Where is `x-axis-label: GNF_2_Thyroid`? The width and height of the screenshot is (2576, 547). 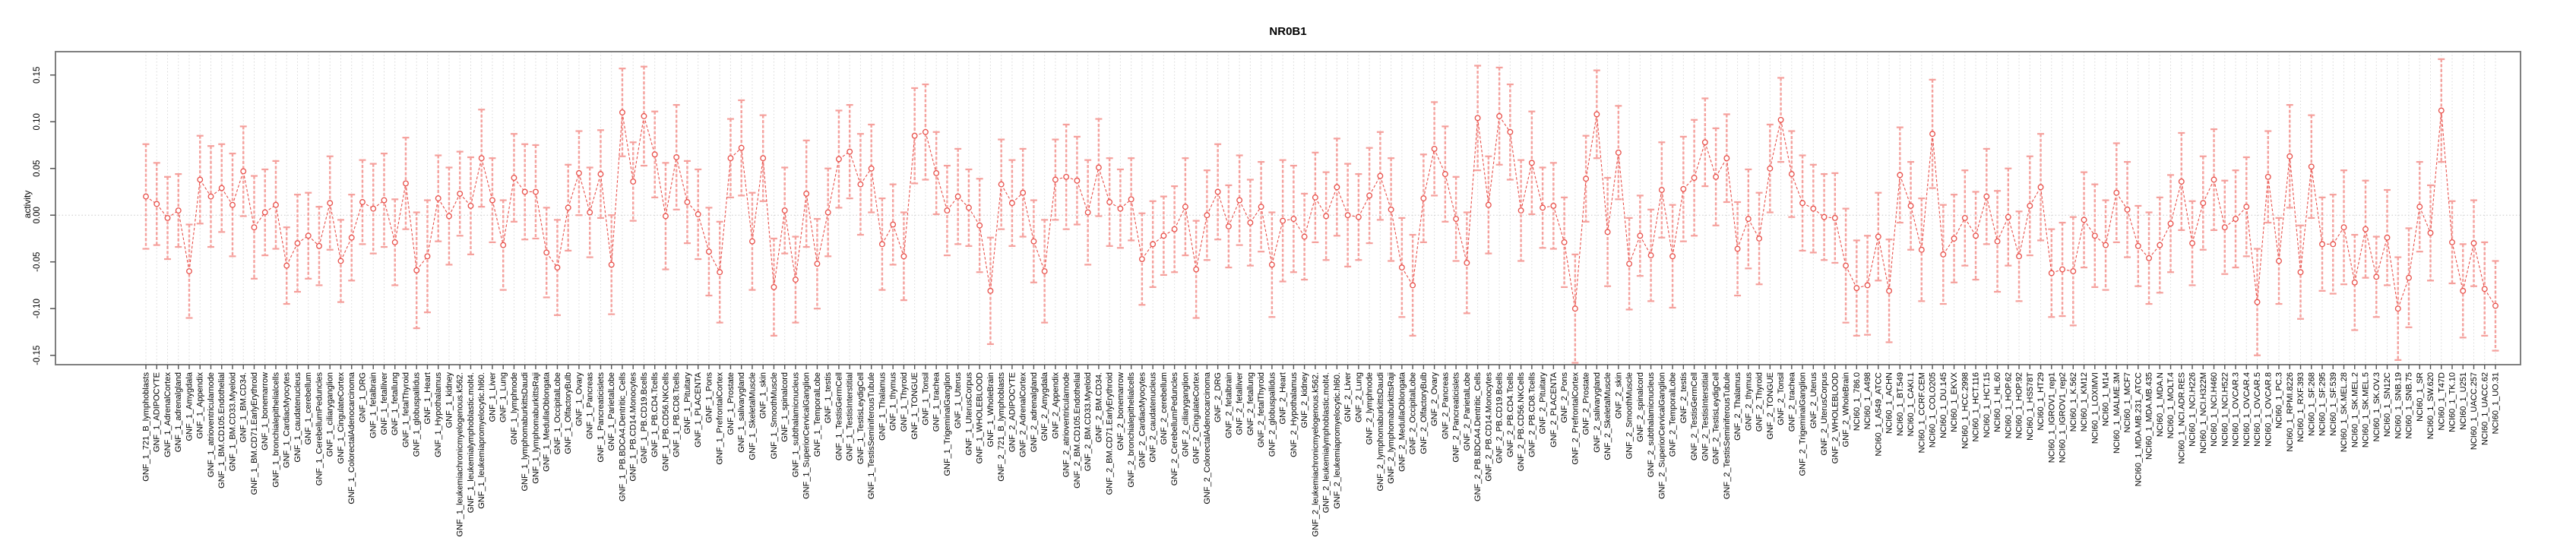 x-axis-label: GNF_2_Thyroid is located at coordinates (1759, 402).